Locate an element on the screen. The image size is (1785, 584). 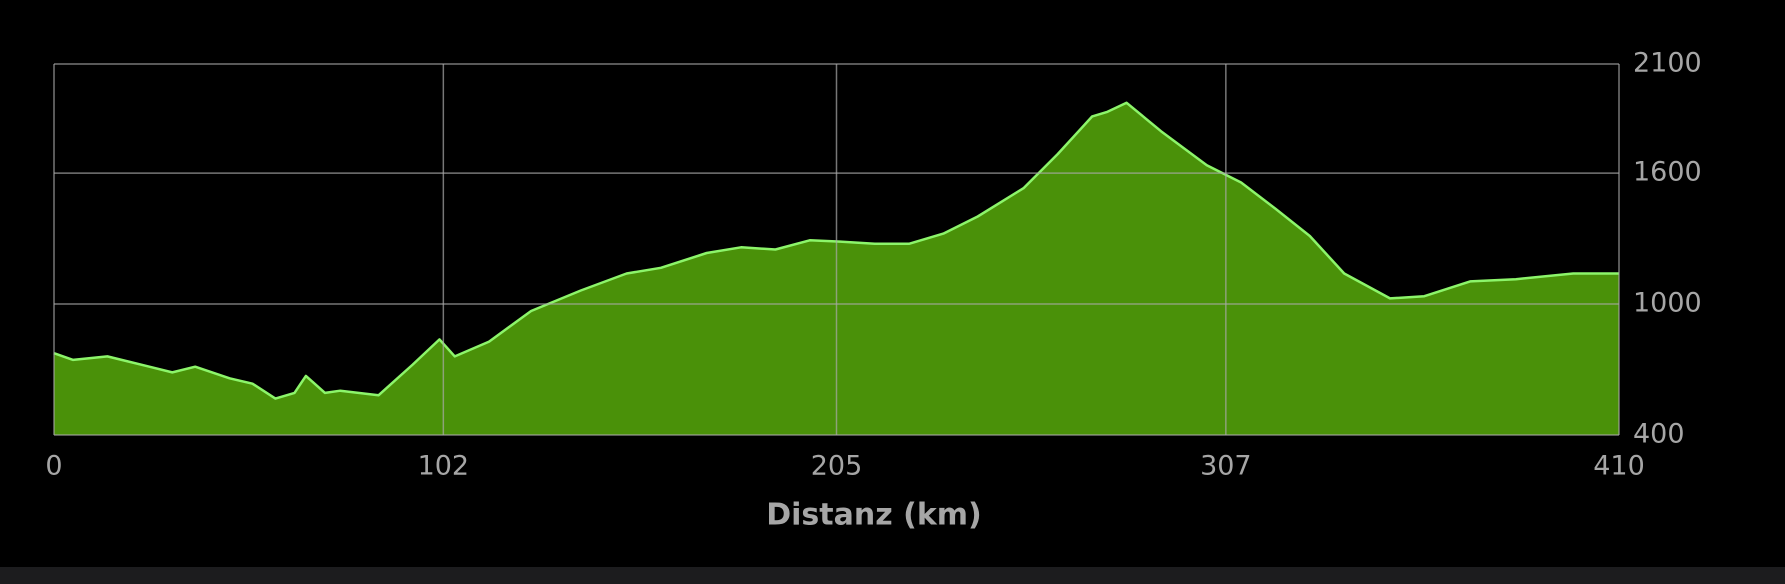
x-axis-label: Distanz (km) is located at coordinates (874, 515).